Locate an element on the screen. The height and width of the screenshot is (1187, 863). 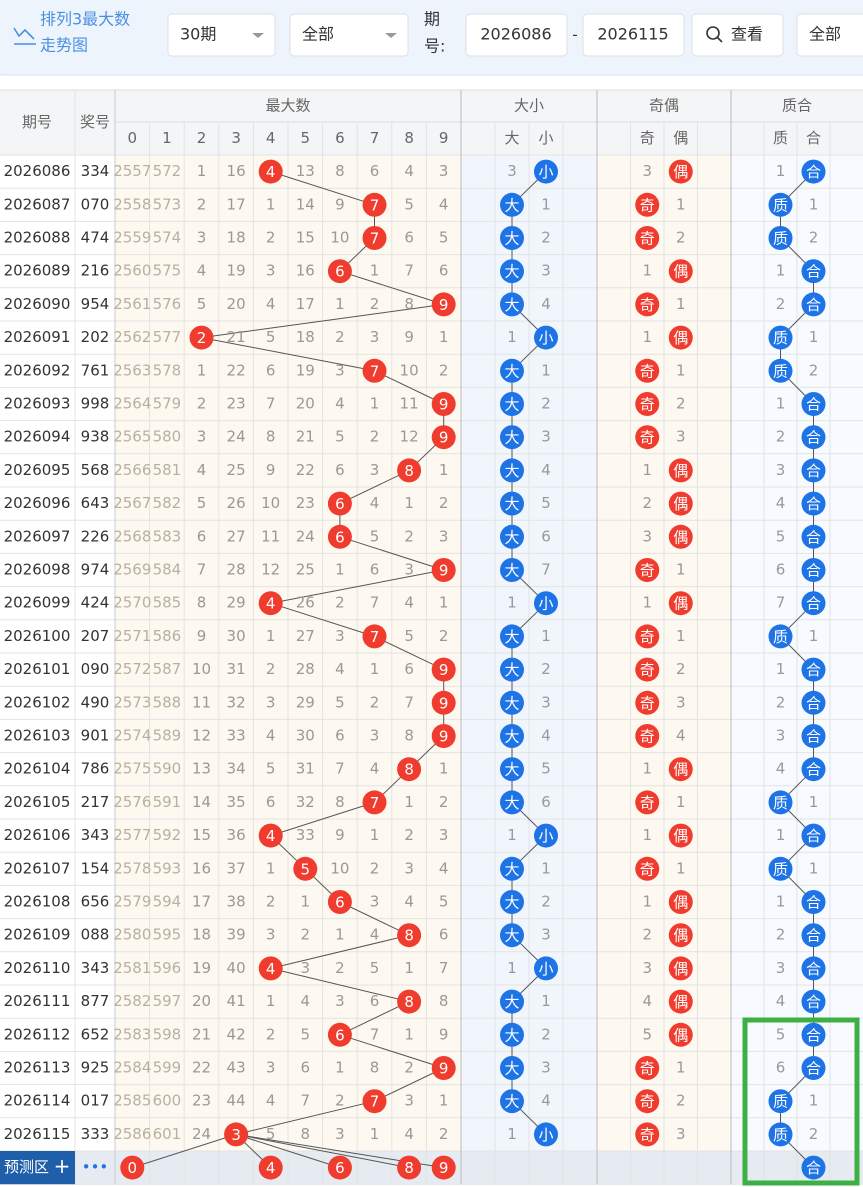
miss-count: 40 is located at coordinates (236, 968).